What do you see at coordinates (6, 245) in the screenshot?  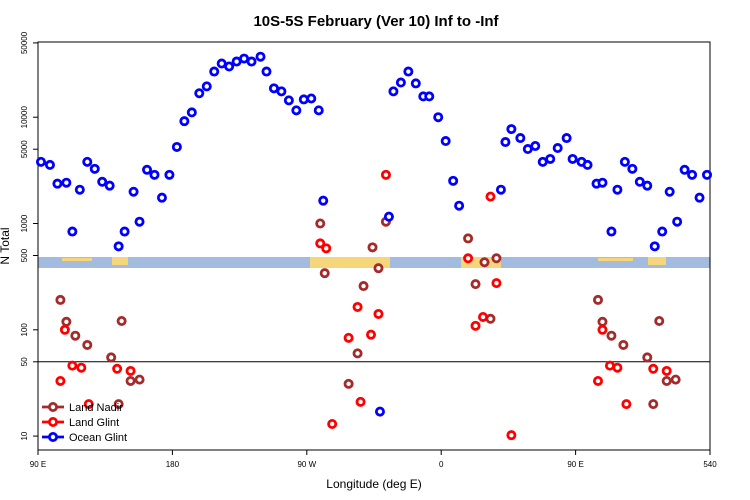 I see `y-axis-label: N Total` at bounding box center [6, 245].